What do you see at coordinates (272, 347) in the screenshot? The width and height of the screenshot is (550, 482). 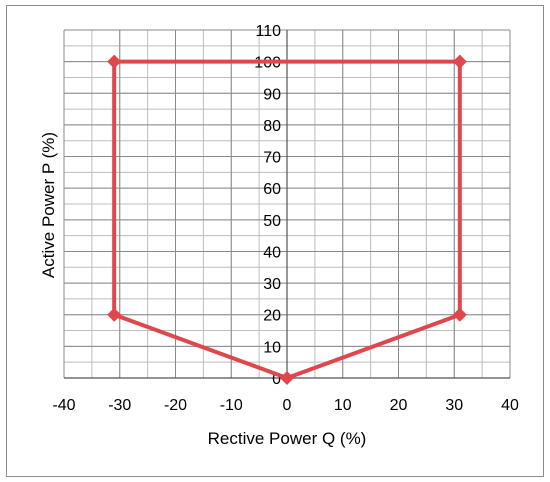 I see `y-tick-label: 10` at bounding box center [272, 347].